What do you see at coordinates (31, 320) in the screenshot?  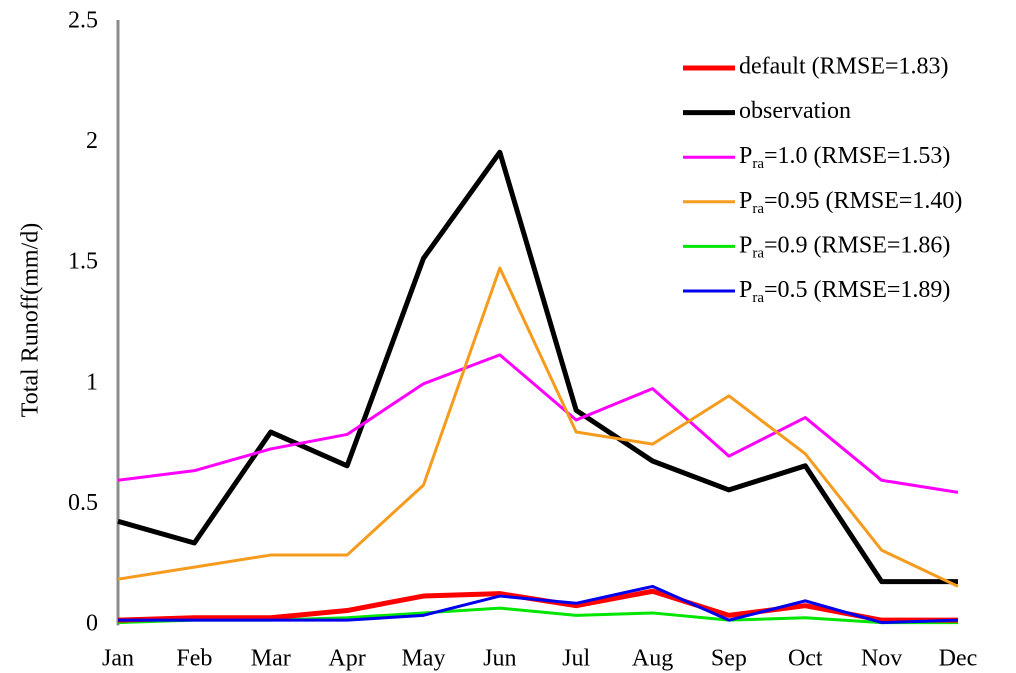 I see `y-axis-title: Total Runoff(mm/d)` at bounding box center [31, 320].